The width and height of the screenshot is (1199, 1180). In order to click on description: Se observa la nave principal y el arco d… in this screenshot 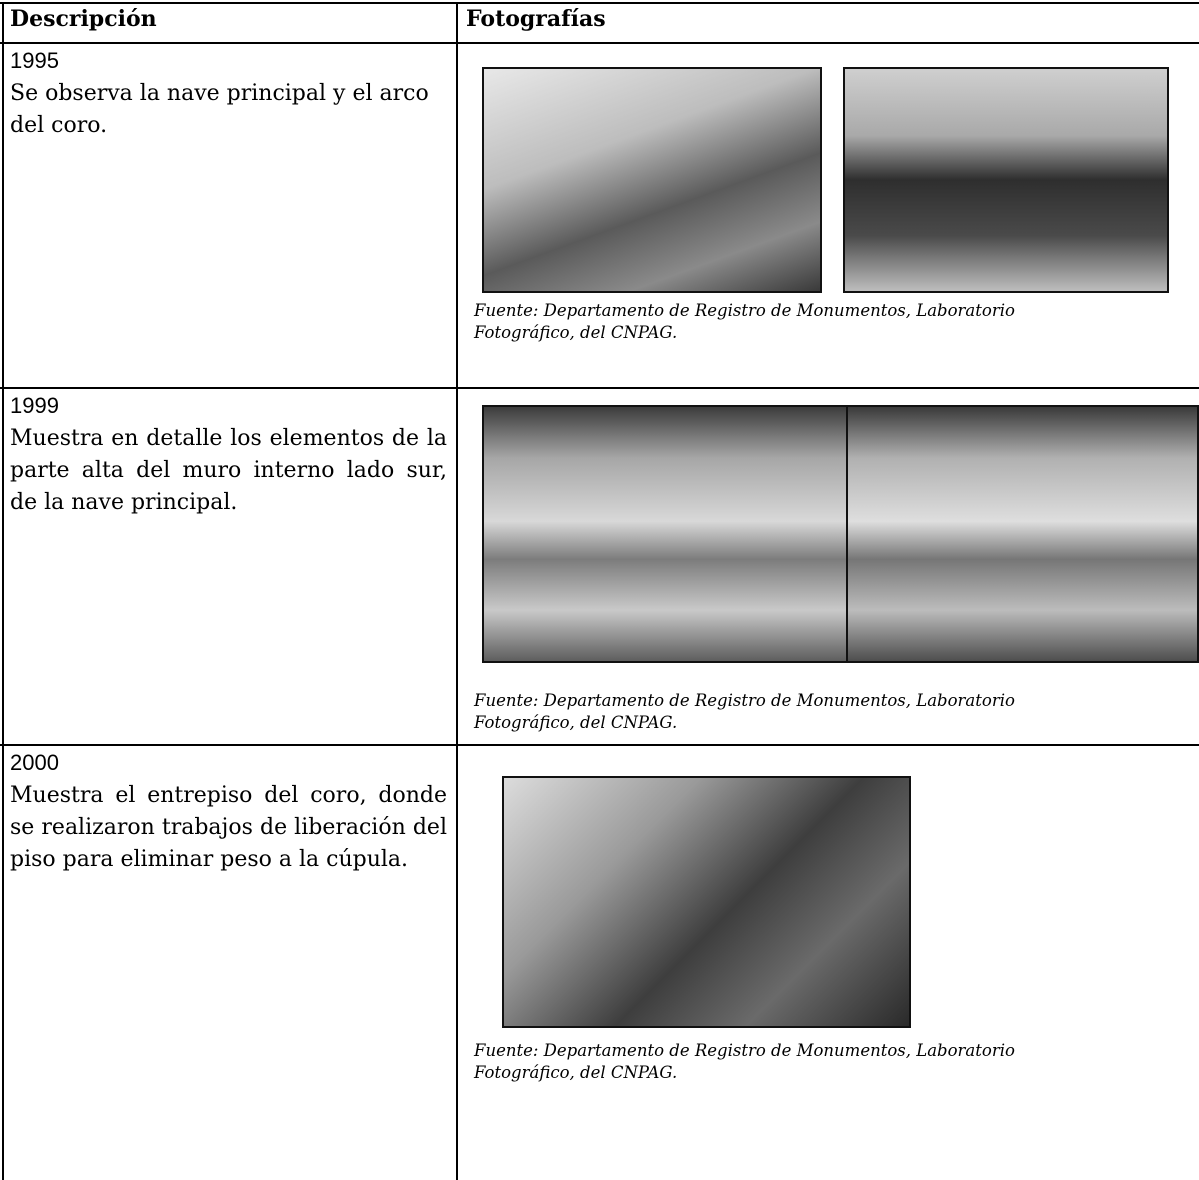, I will do `click(219, 109)`.